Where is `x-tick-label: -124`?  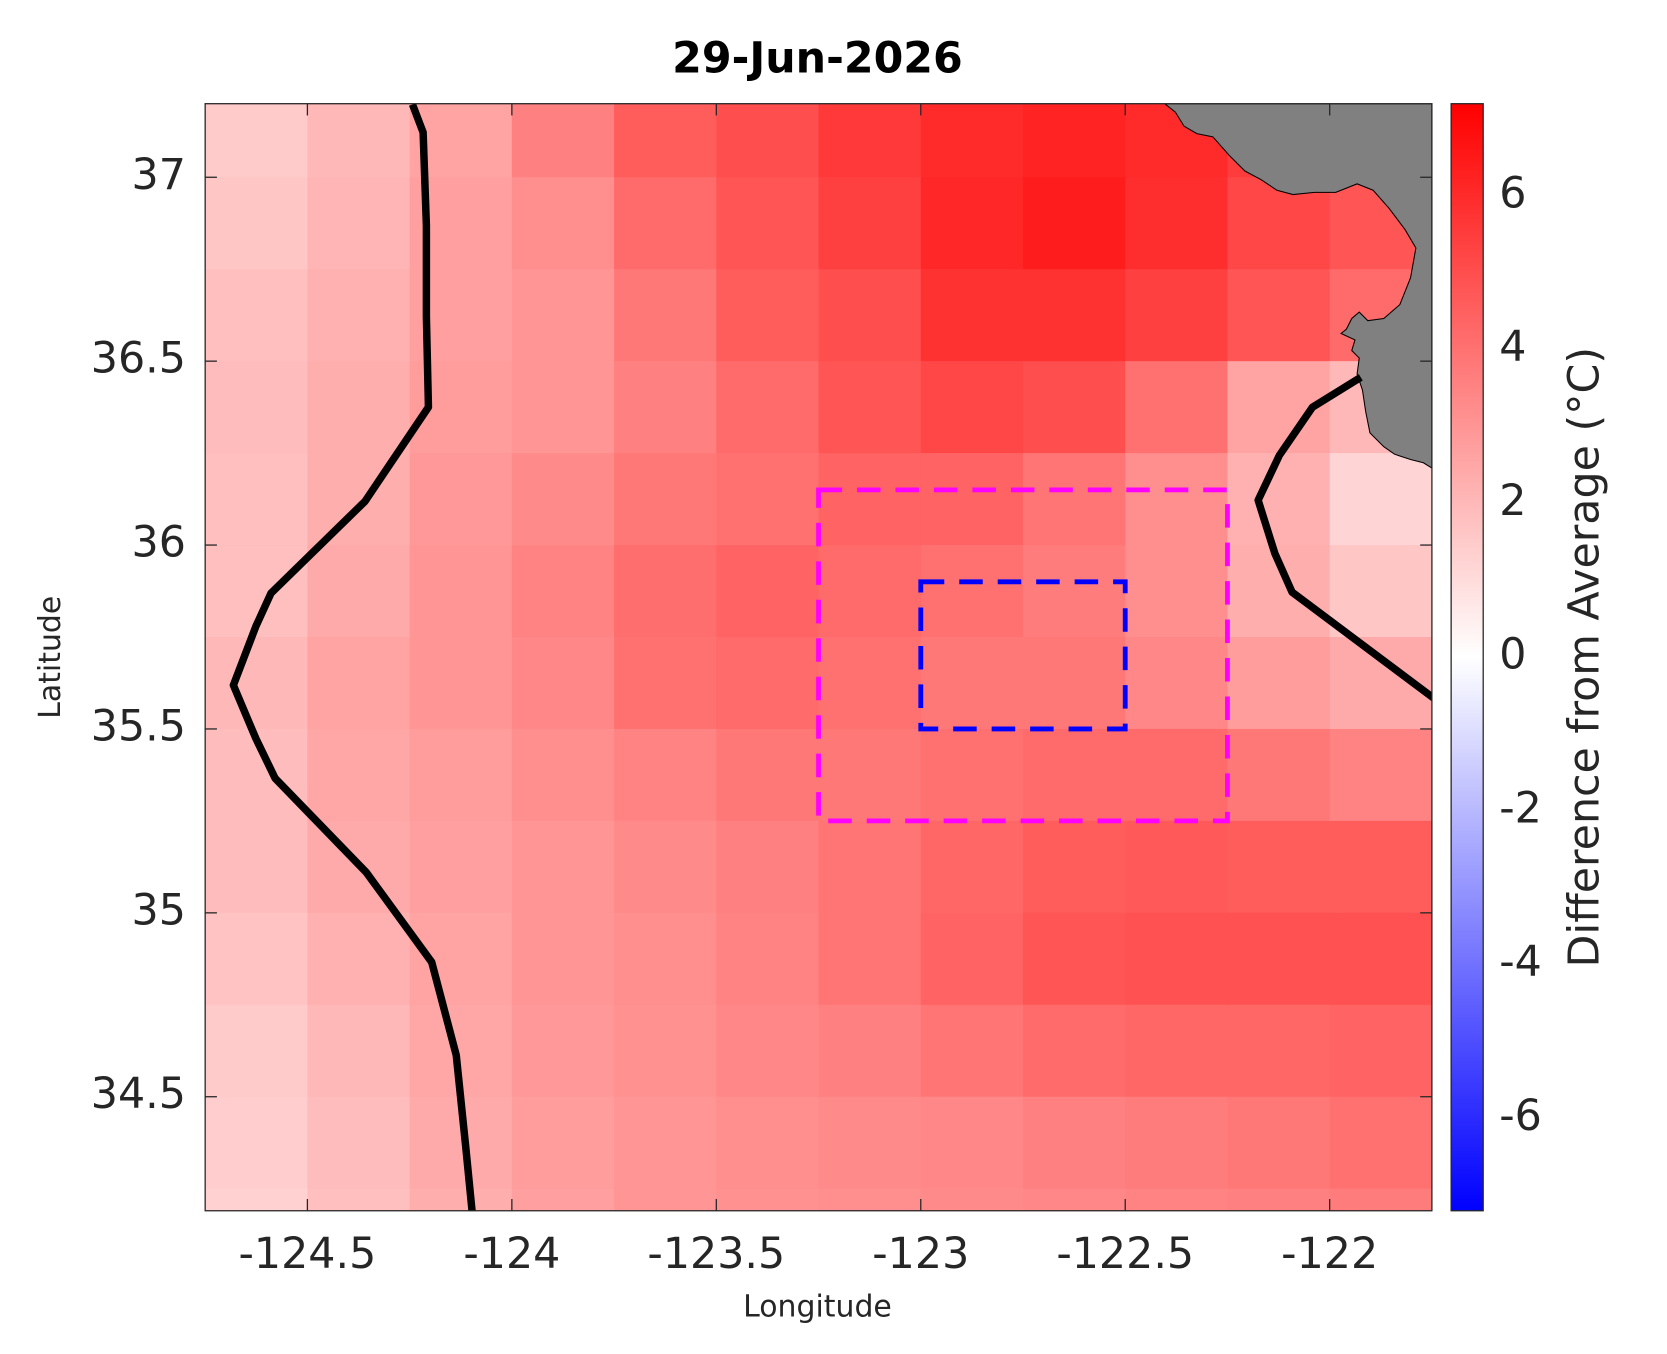
x-tick-label: -124 is located at coordinates (511, 1254).